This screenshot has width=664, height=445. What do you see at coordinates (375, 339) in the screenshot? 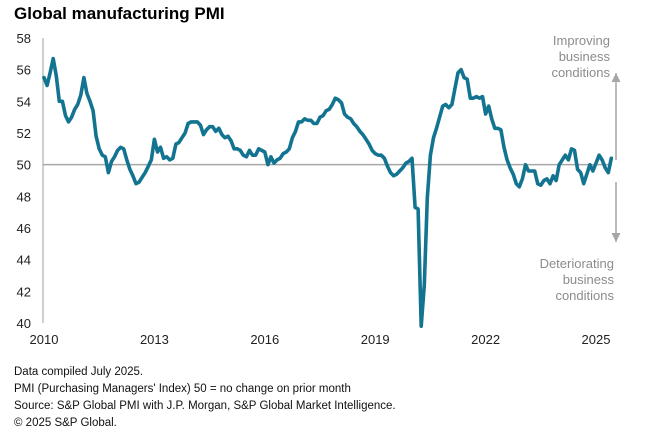
I see `x-tick-label: 2019` at bounding box center [375, 339].